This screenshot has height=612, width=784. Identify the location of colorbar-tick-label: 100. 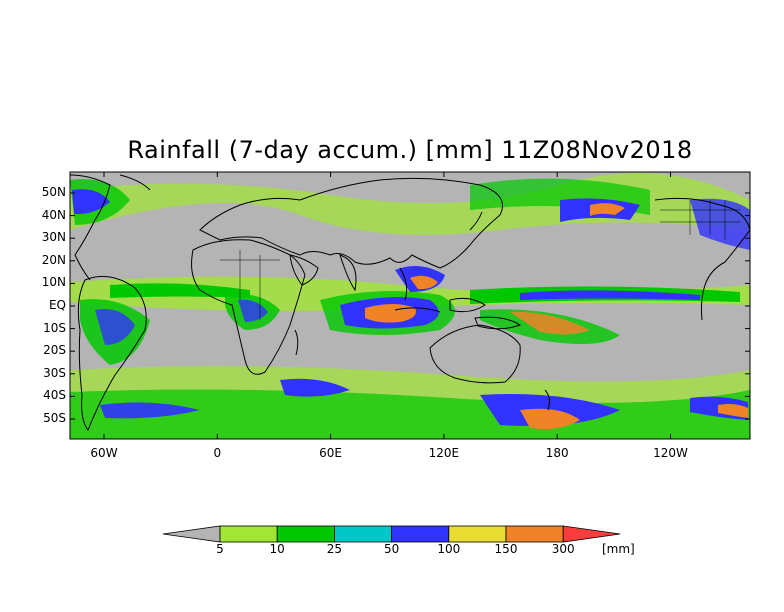
(449, 549).